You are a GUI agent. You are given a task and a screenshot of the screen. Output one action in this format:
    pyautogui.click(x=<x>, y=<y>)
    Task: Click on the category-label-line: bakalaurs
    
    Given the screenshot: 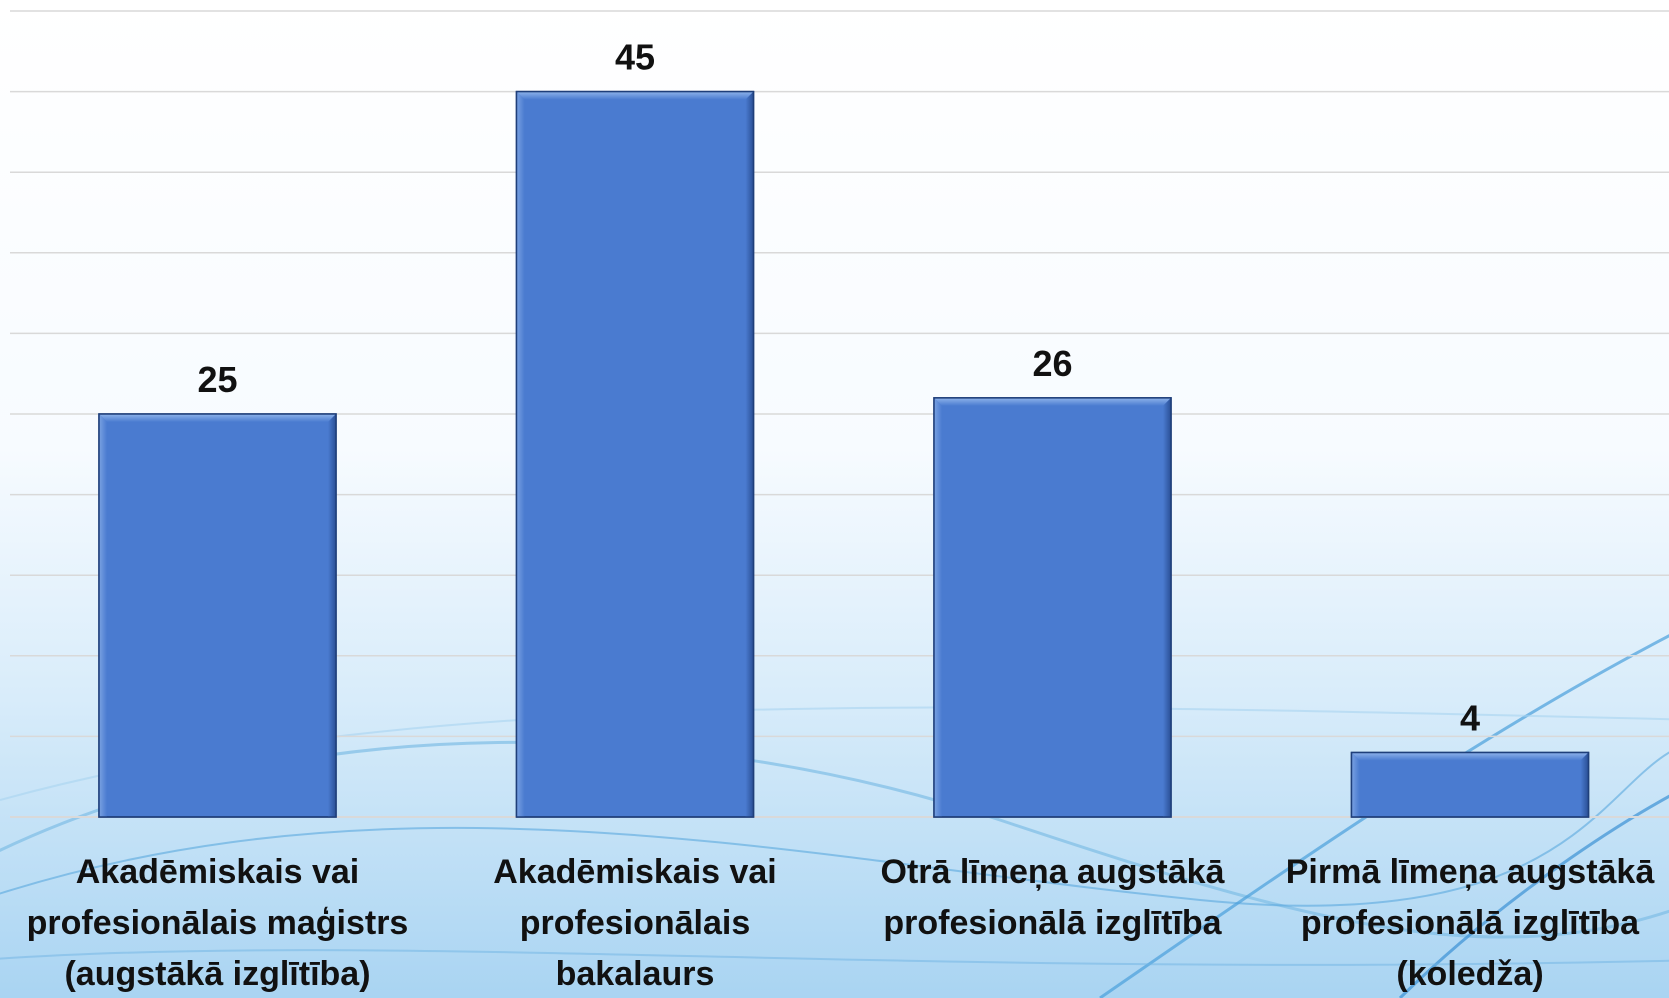 What is the action you would take?
    pyautogui.click(x=635, y=974)
    